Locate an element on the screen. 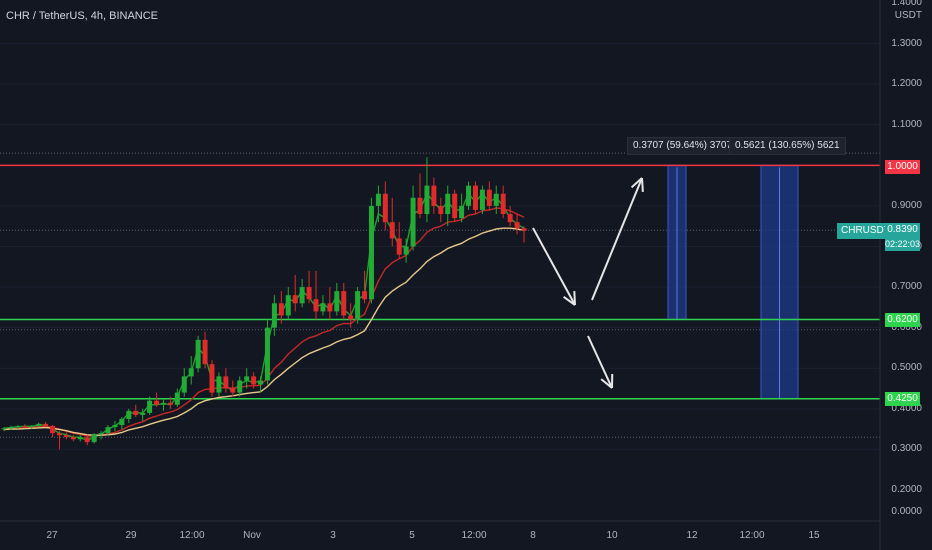 This screenshot has width=932, height=550. time-axis-label: 3 is located at coordinates (333, 535).